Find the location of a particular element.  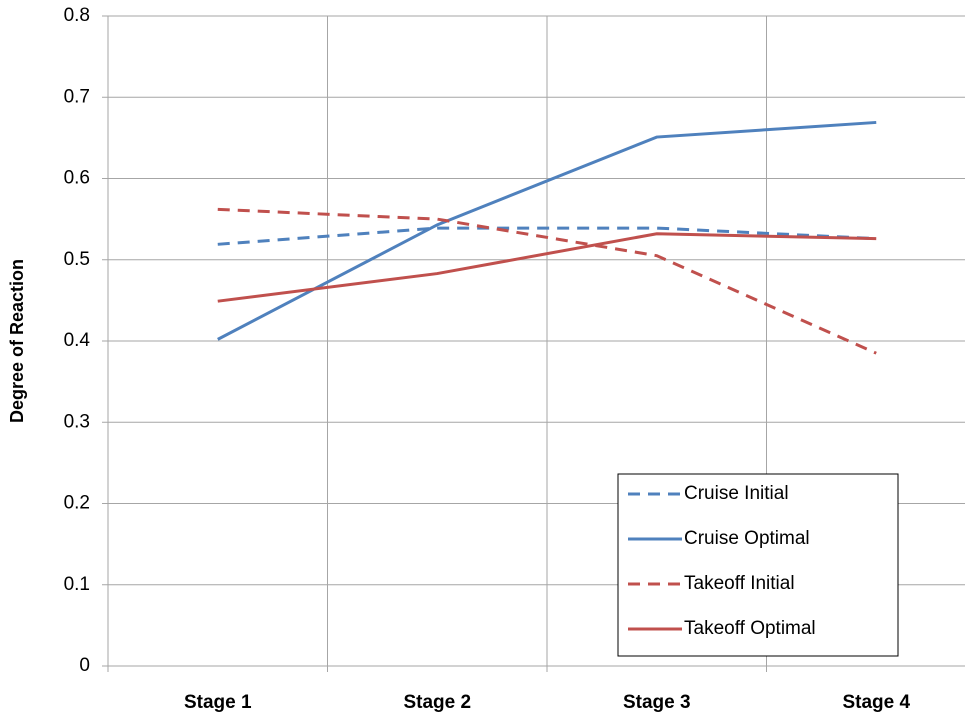

y-axis-title: Degree of Reaction is located at coordinates (17, 341).